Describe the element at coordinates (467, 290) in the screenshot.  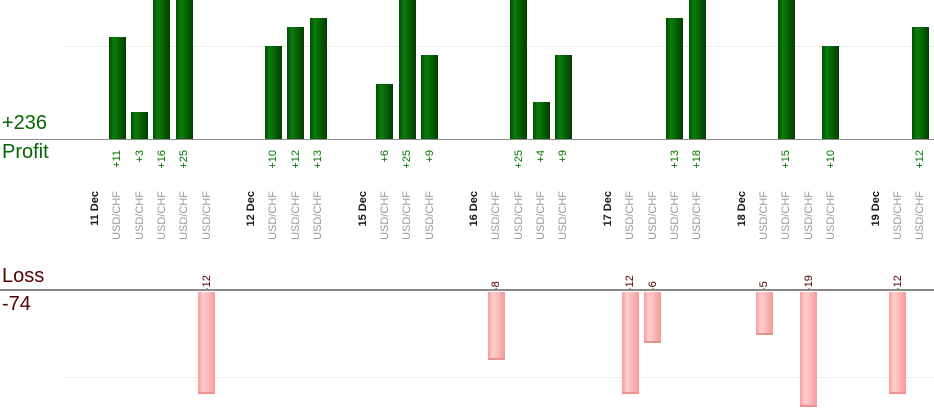
I see `loss-axis-line` at that location.